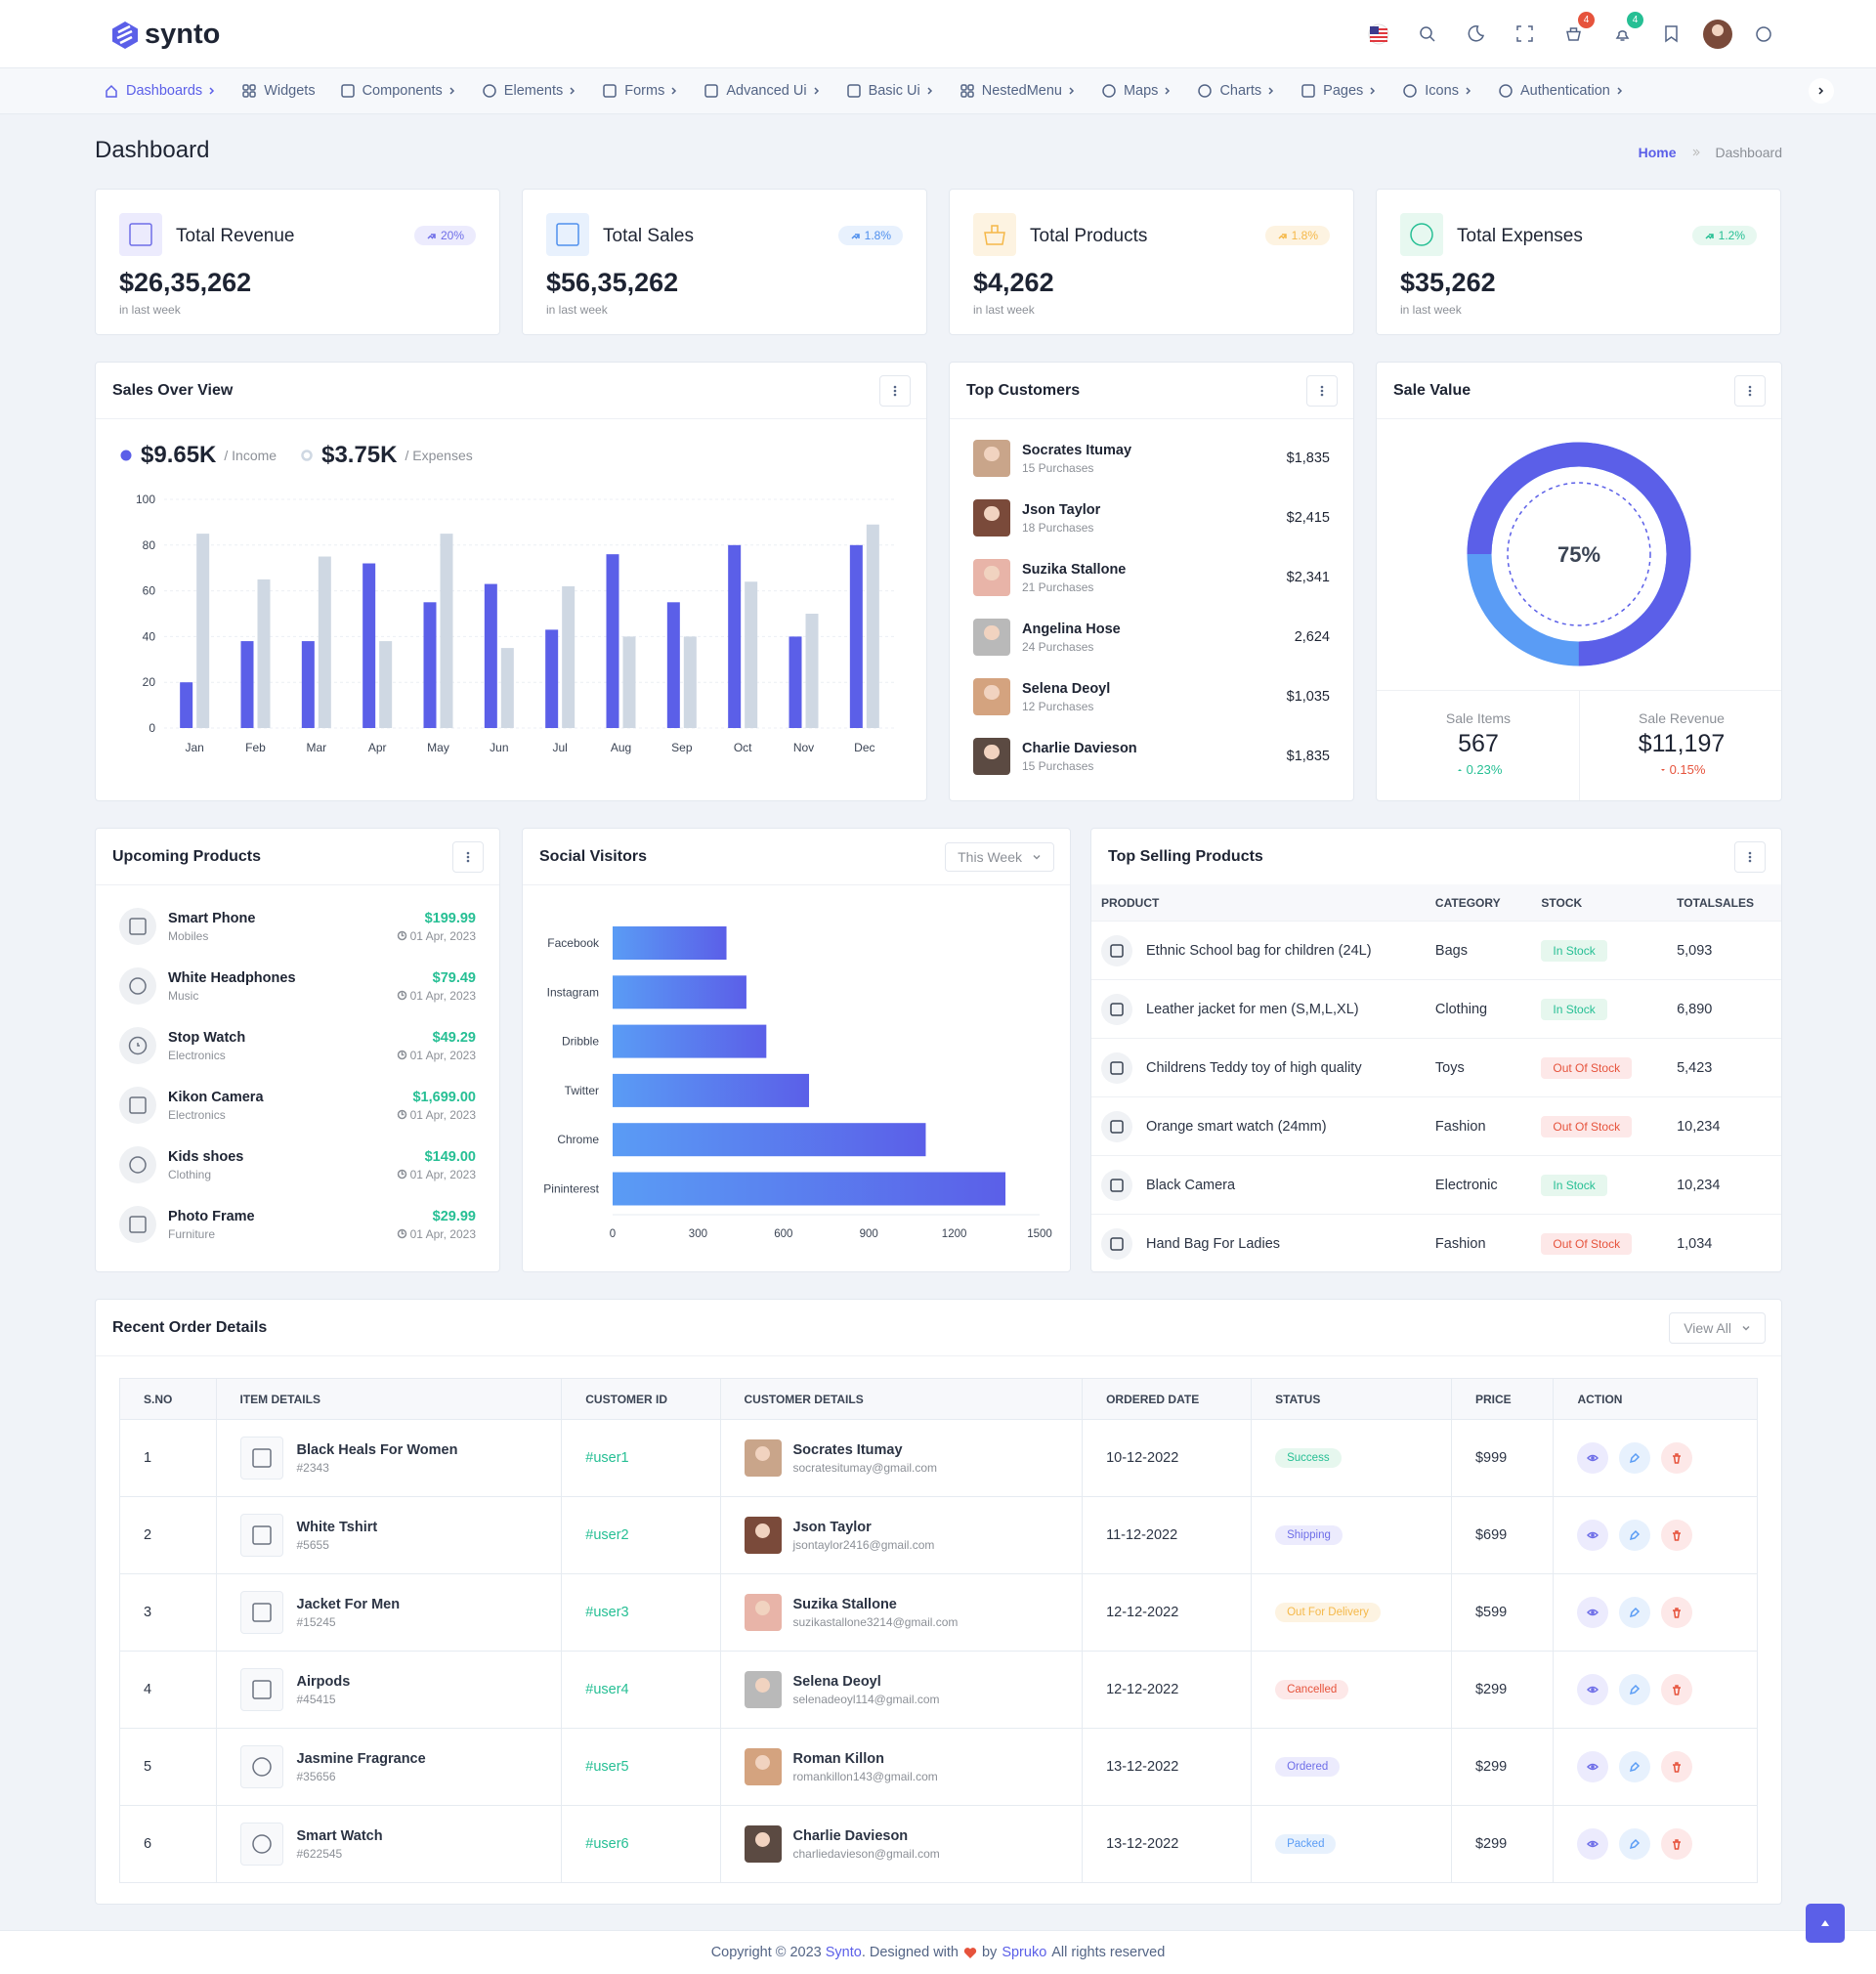  I want to click on stock-cell: Out Of Stock, so click(1599, 1067).